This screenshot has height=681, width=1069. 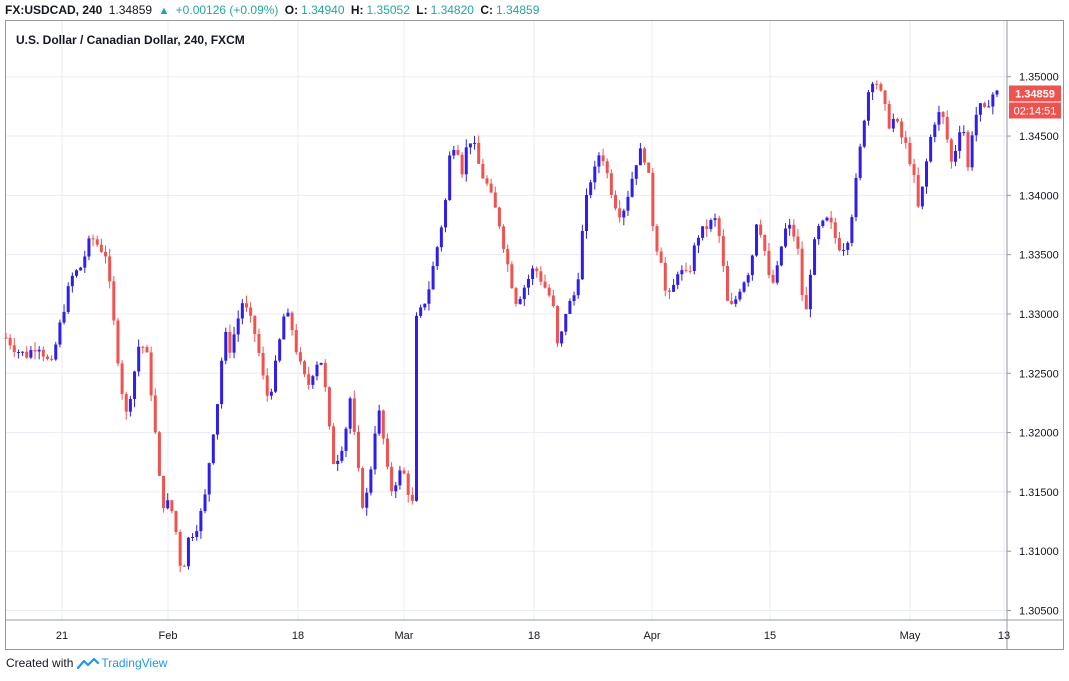 What do you see at coordinates (452, 10) in the screenshot?
I see `low-value: 1.34820` at bounding box center [452, 10].